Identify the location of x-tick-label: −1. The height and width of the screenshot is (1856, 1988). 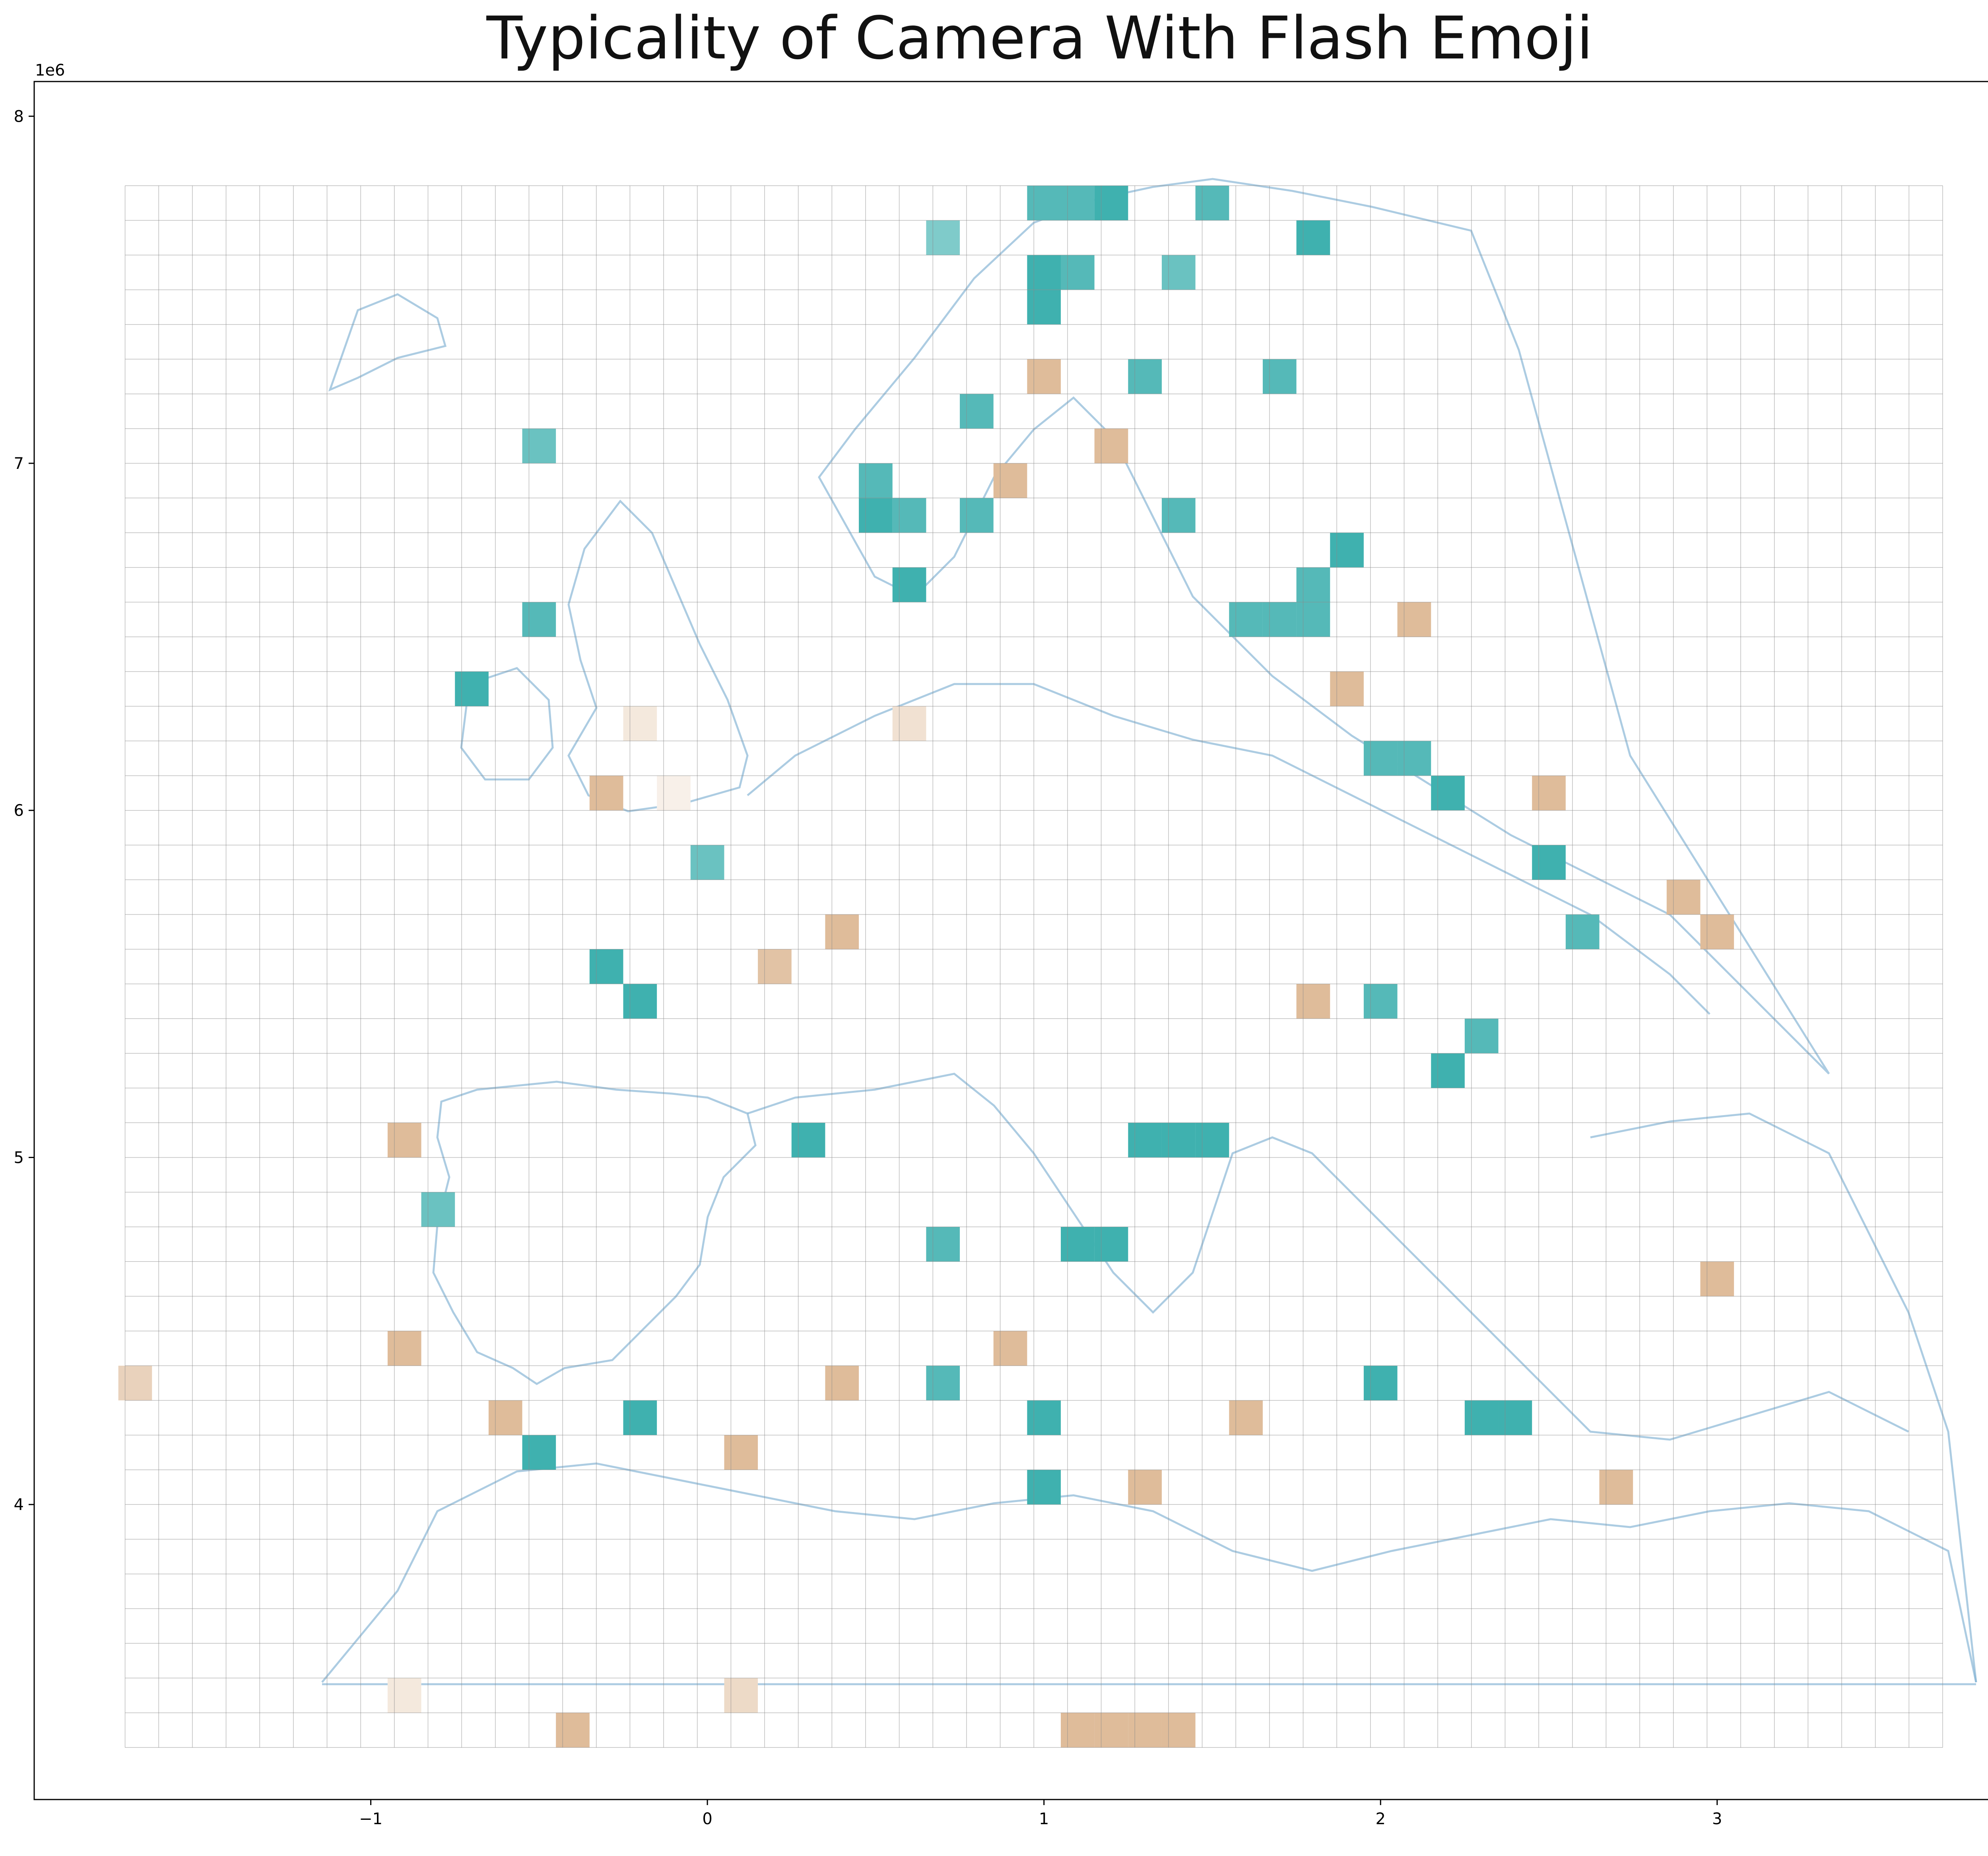
(370, 1819).